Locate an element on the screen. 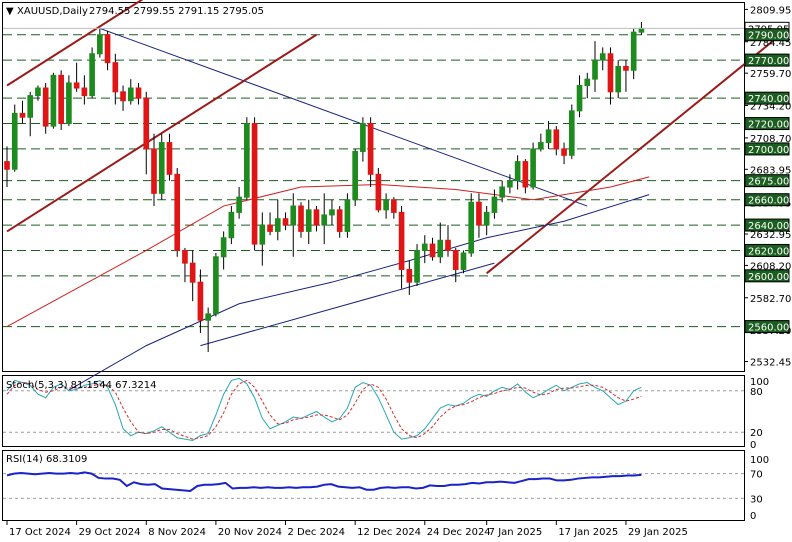 This screenshot has width=792, height=542. indicator-scale-max: 100 is located at coordinates (759, 460).